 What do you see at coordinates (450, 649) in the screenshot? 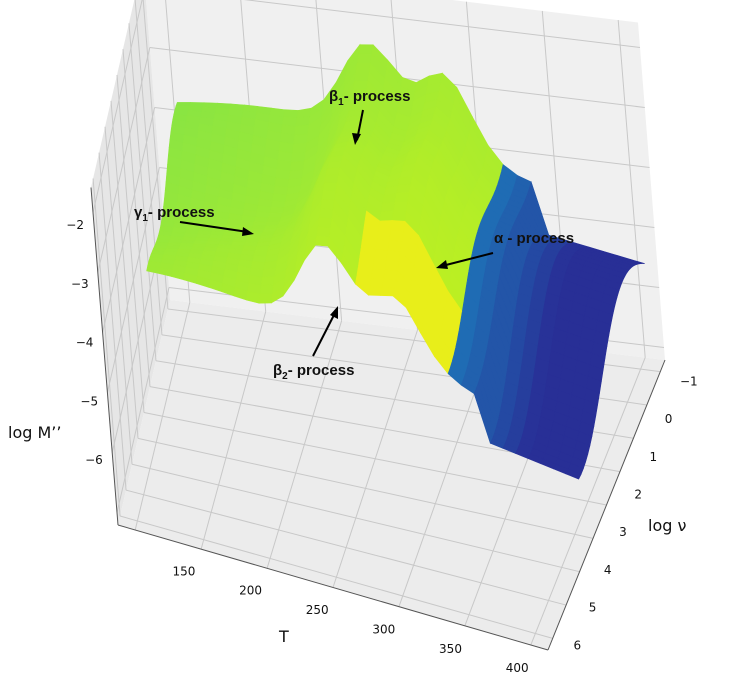
I see `tick-label: 350` at bounding box center [450, 649].